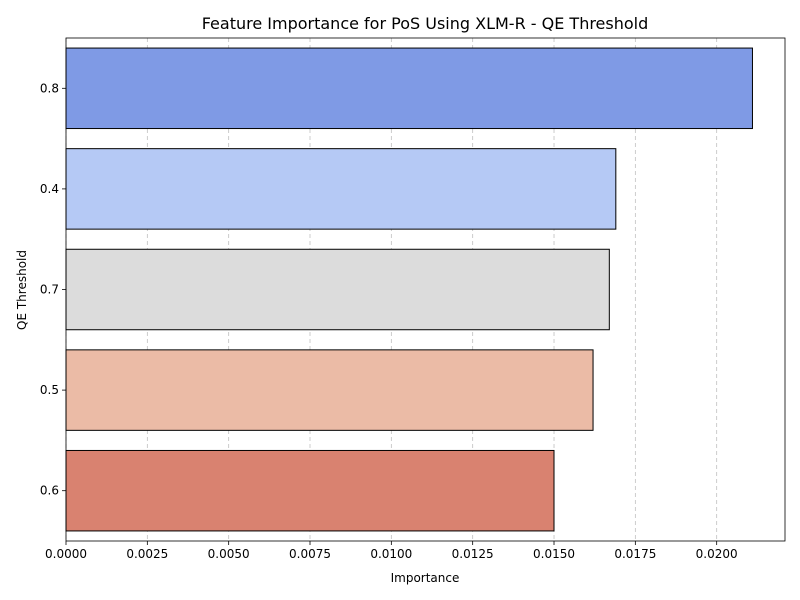  What do you see at coordinates (473, 554) in the screenshot?
I see `x-tick-label: 0.0125` at bounding box center [473, 554].